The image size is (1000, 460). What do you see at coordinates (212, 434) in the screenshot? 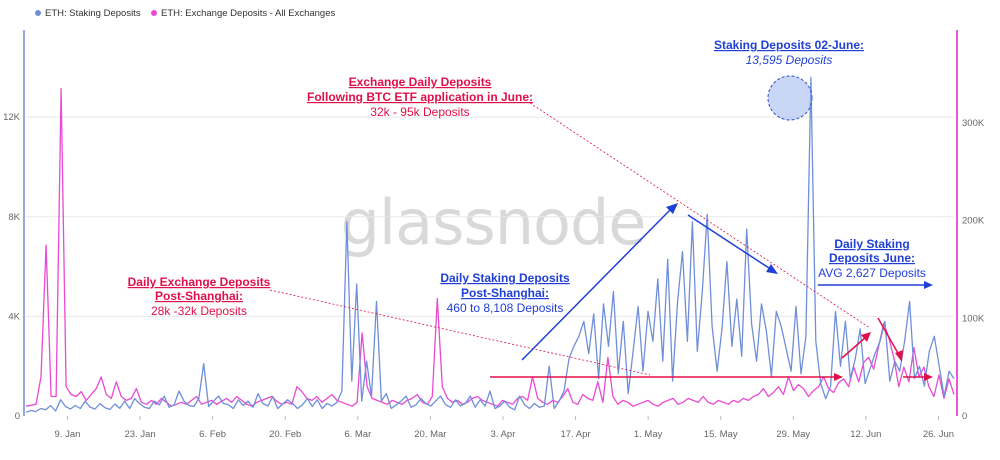
I see `x-tick-label: 6. Feb` at bounding box center [212, 434].